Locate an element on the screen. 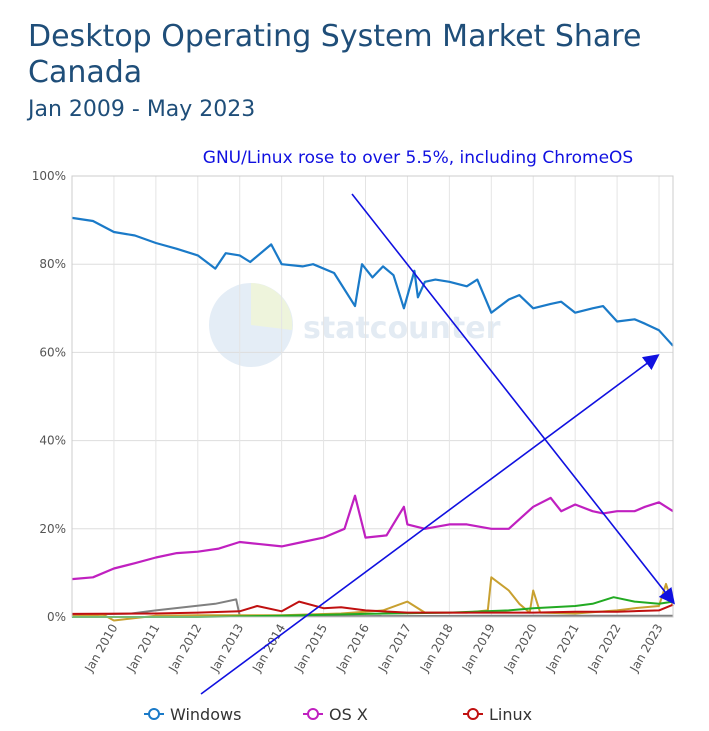  x-tick-label: Jan 2017 is located at coordinates (394, 649).